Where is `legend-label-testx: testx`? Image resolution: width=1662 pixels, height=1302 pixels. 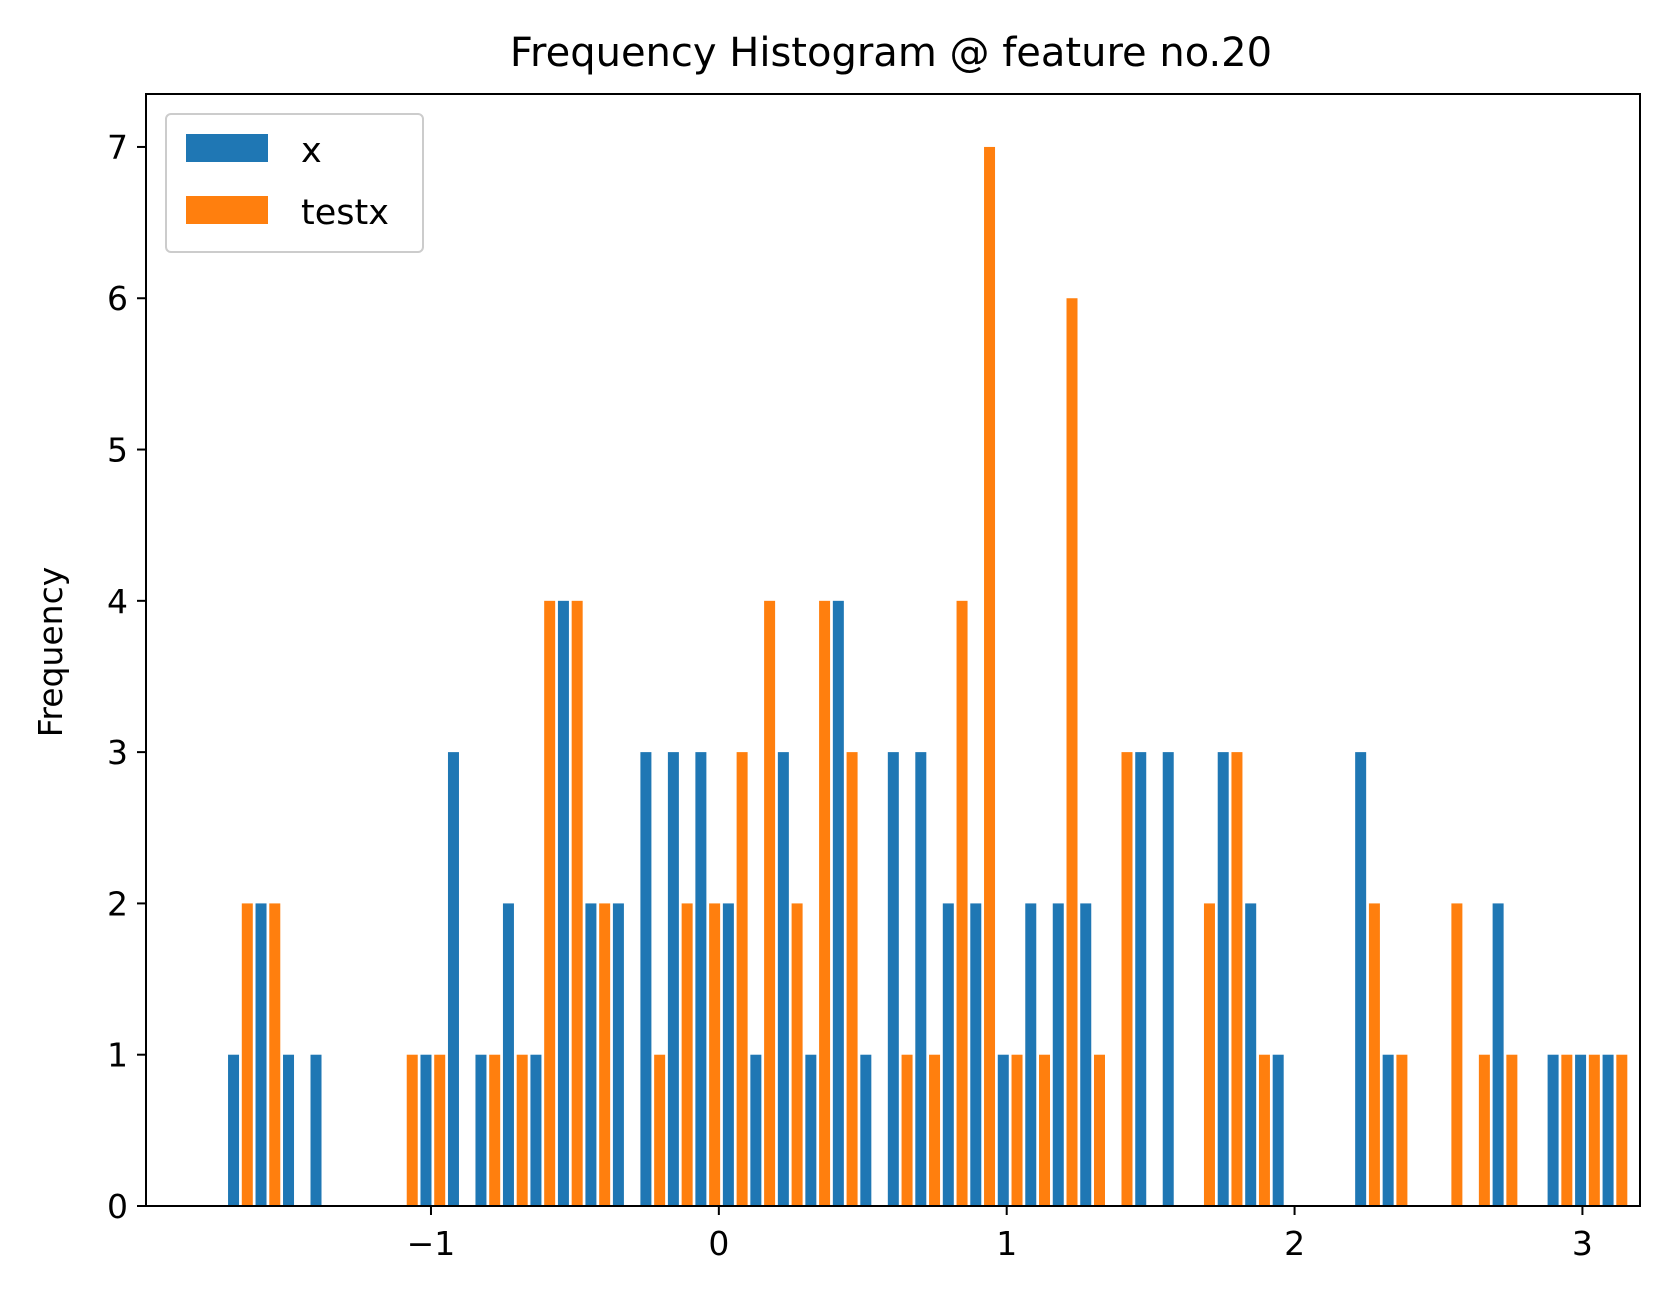
legend-label-testx: testx is located at coordinates (345, 213).